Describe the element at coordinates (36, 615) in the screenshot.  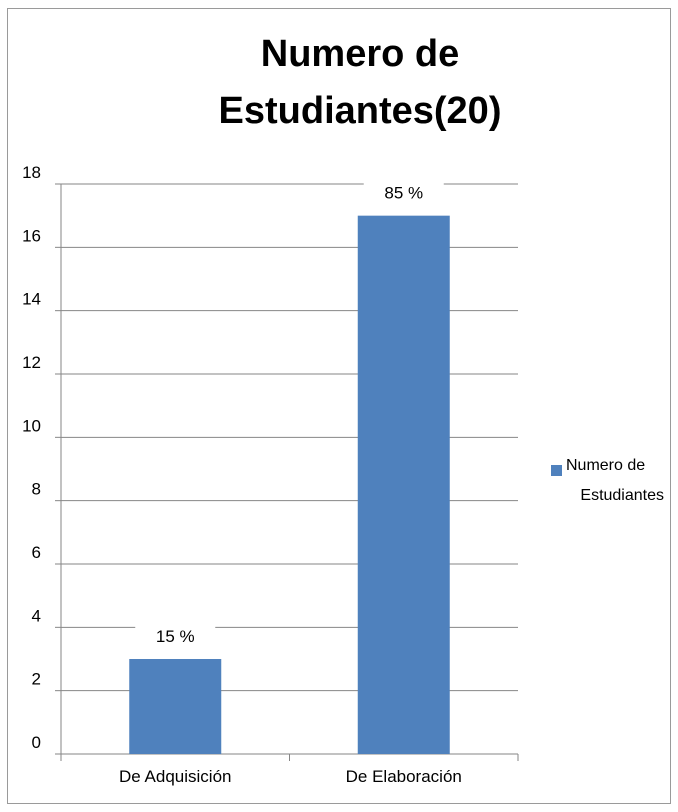
I see `y-tick-label-4: 4` at that location.